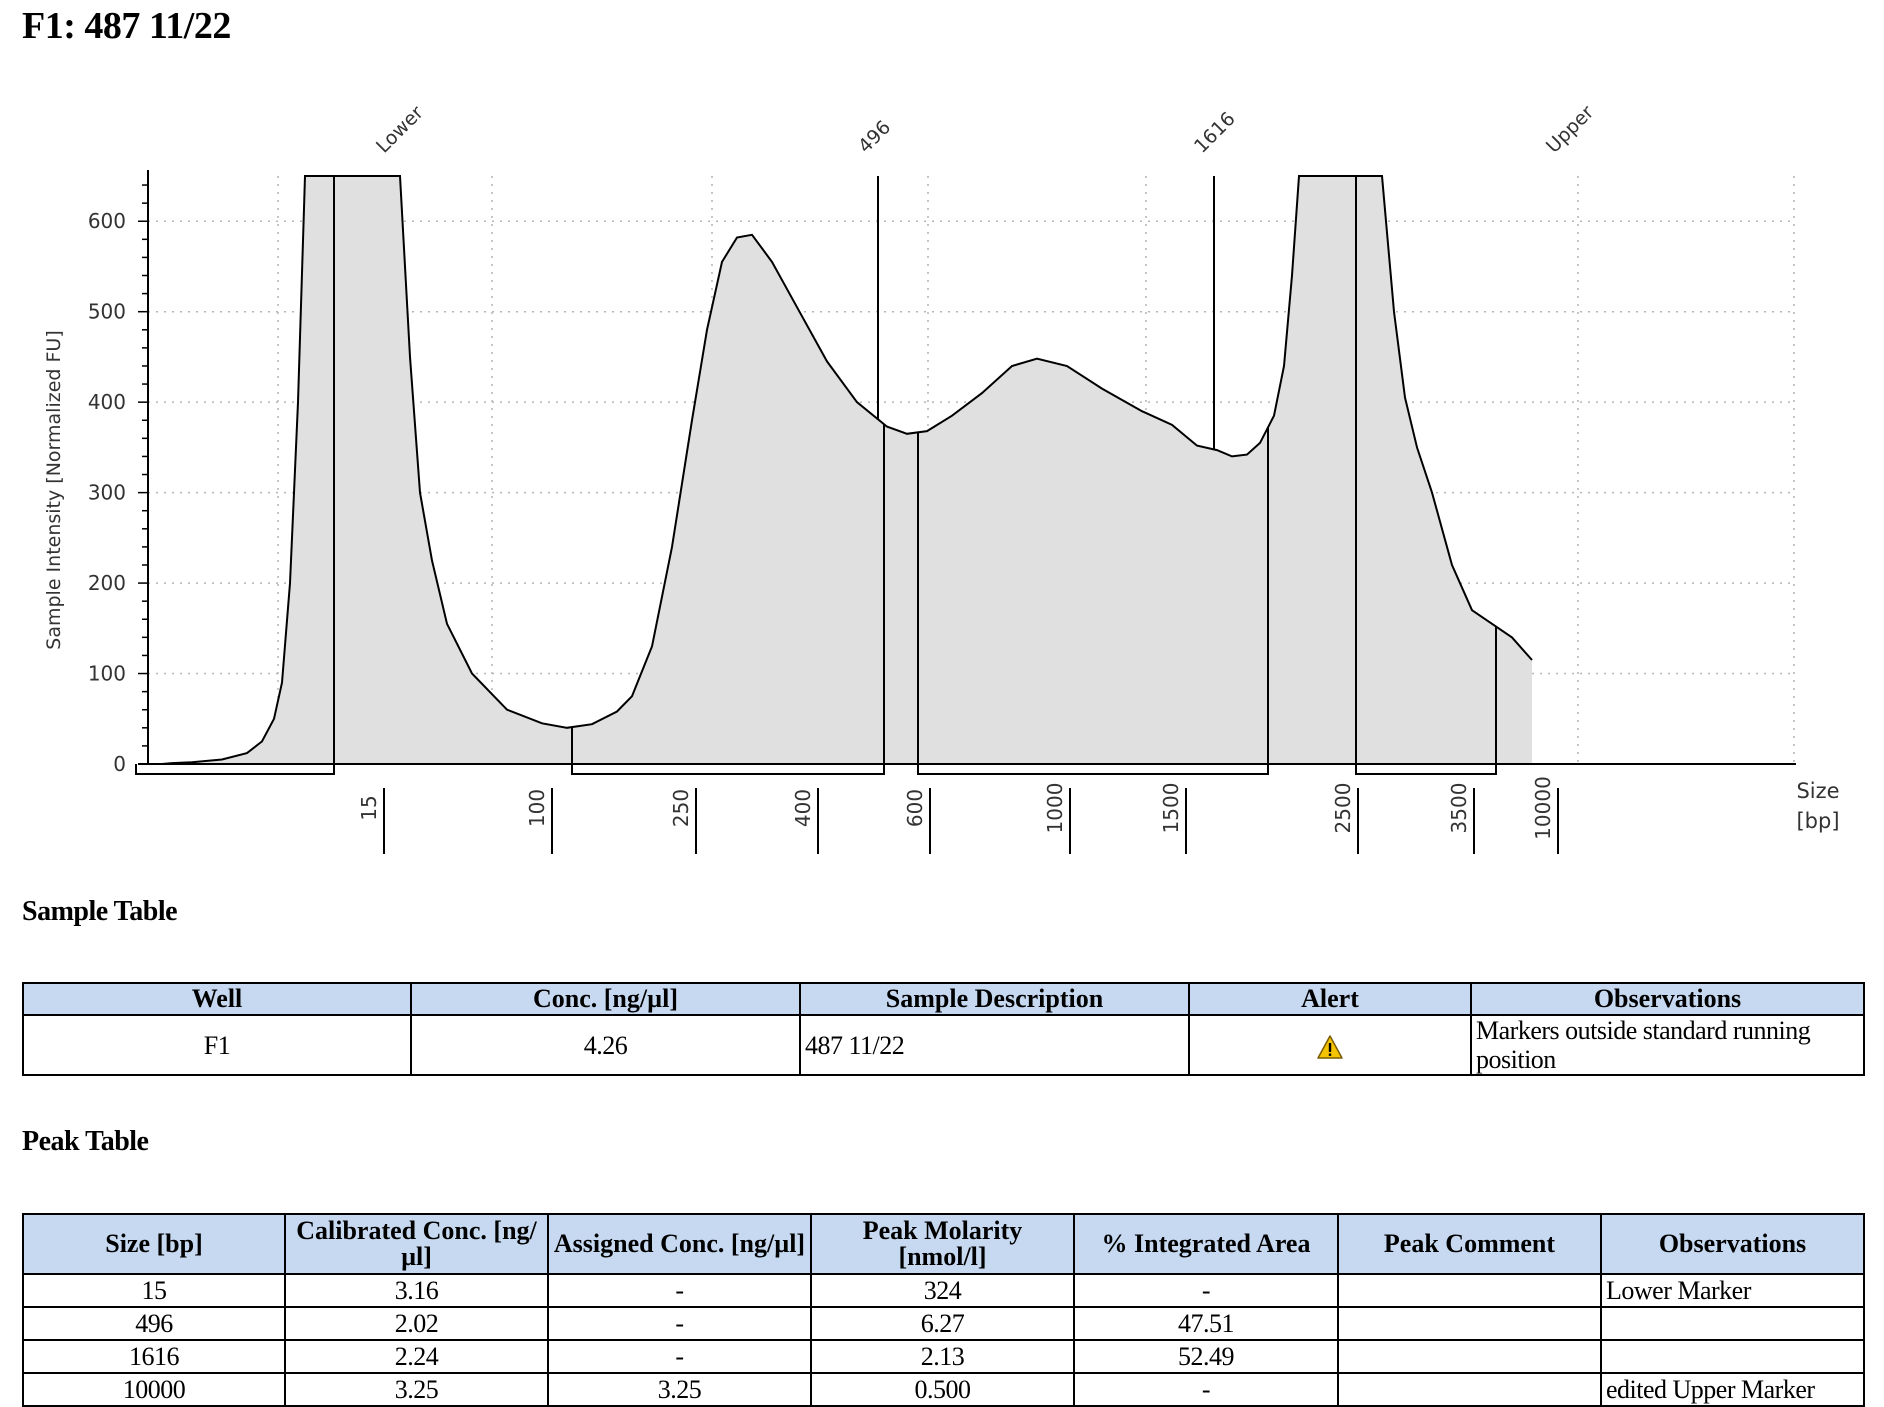  I want to click on peak-label: Lower, so click(400, 130).